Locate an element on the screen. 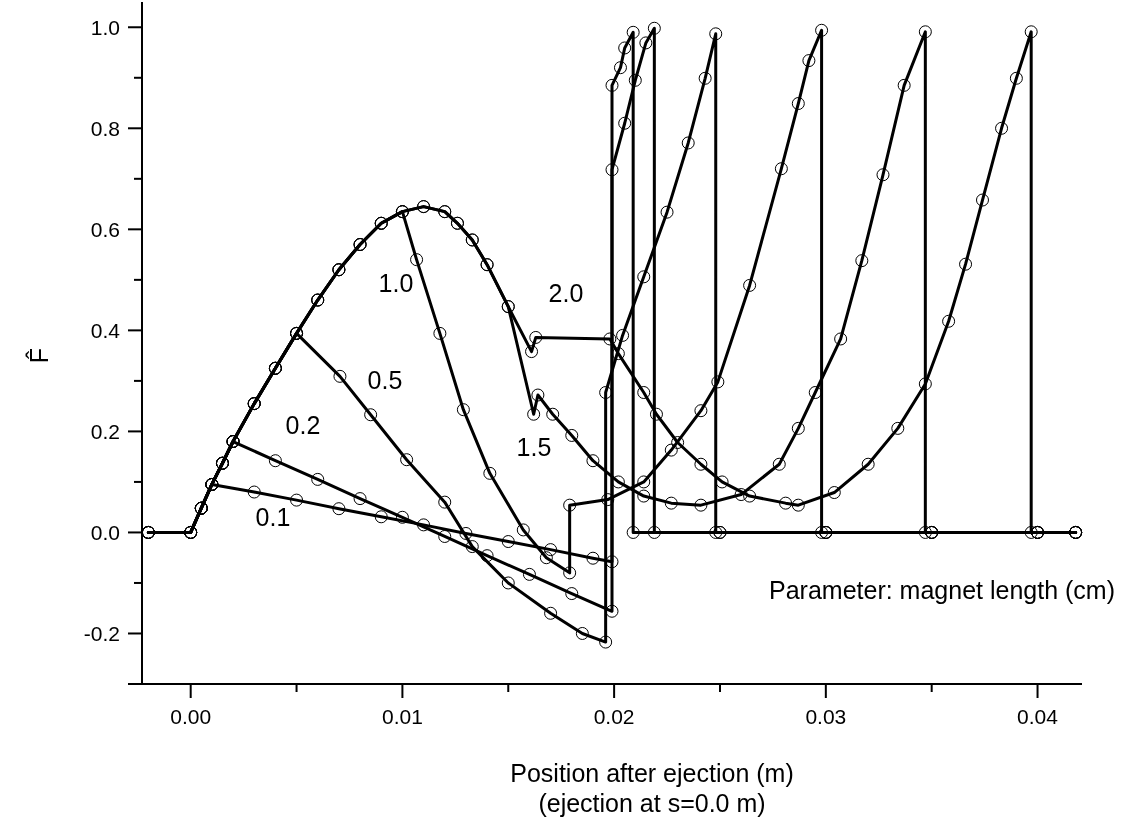 Image resolution: width=1127 pixels, height=838 pixels. series-label: 0.5 is located at coordinates (385, 379).